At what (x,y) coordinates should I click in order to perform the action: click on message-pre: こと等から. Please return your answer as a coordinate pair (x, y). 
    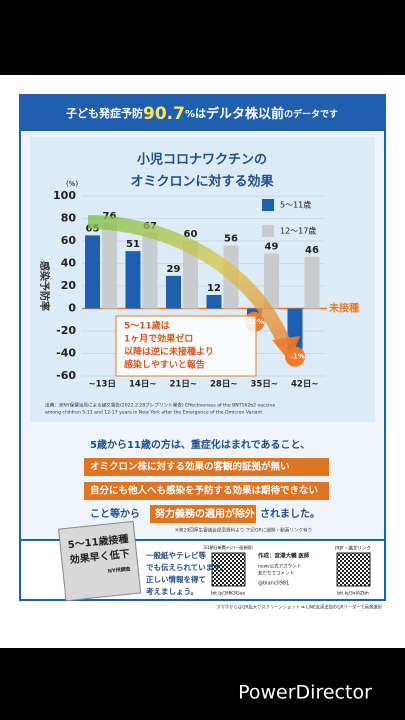
    Looking at the image, I should click on (115, 513).